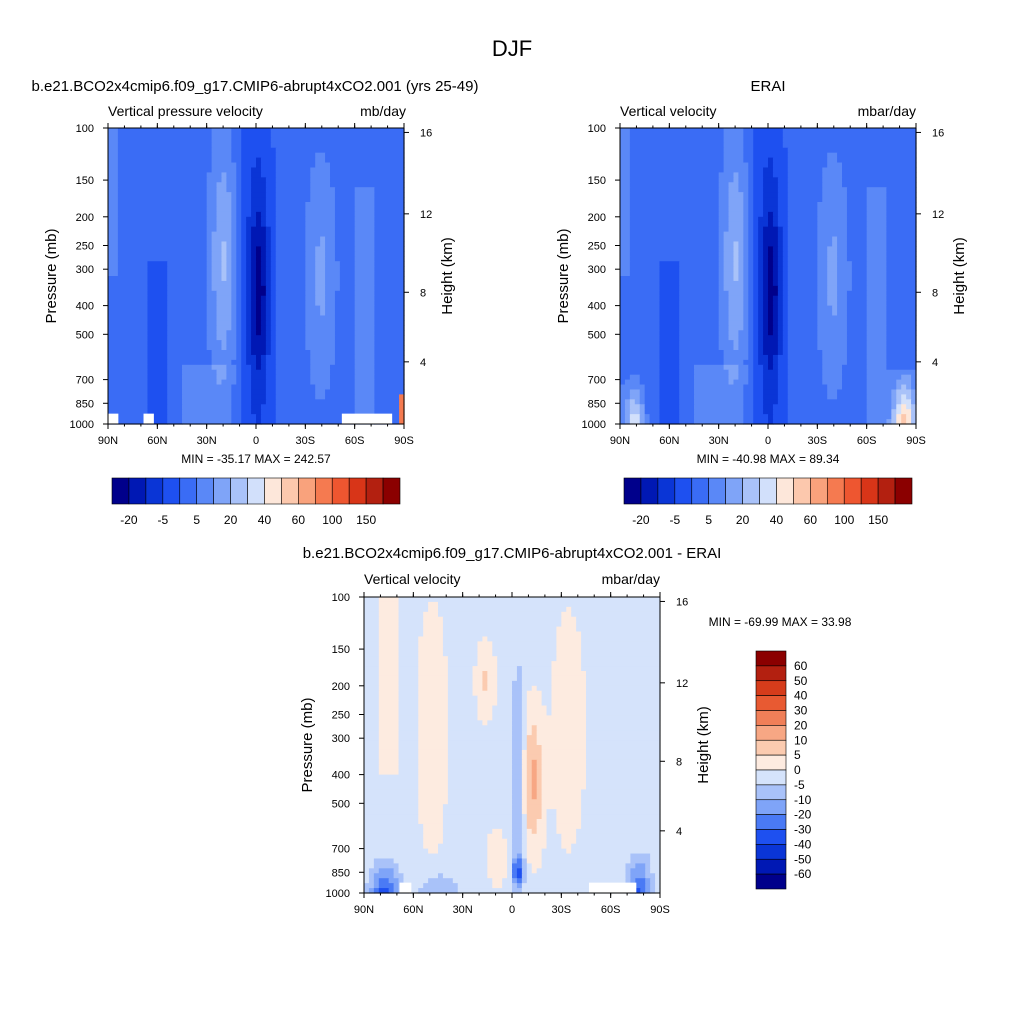 The height and width of the screenshot is (1024, 1024). What do you see at coordinates (85, 129) in the screenshot?
I see `y-tick-label: 100` at bounding box center [85, 129].